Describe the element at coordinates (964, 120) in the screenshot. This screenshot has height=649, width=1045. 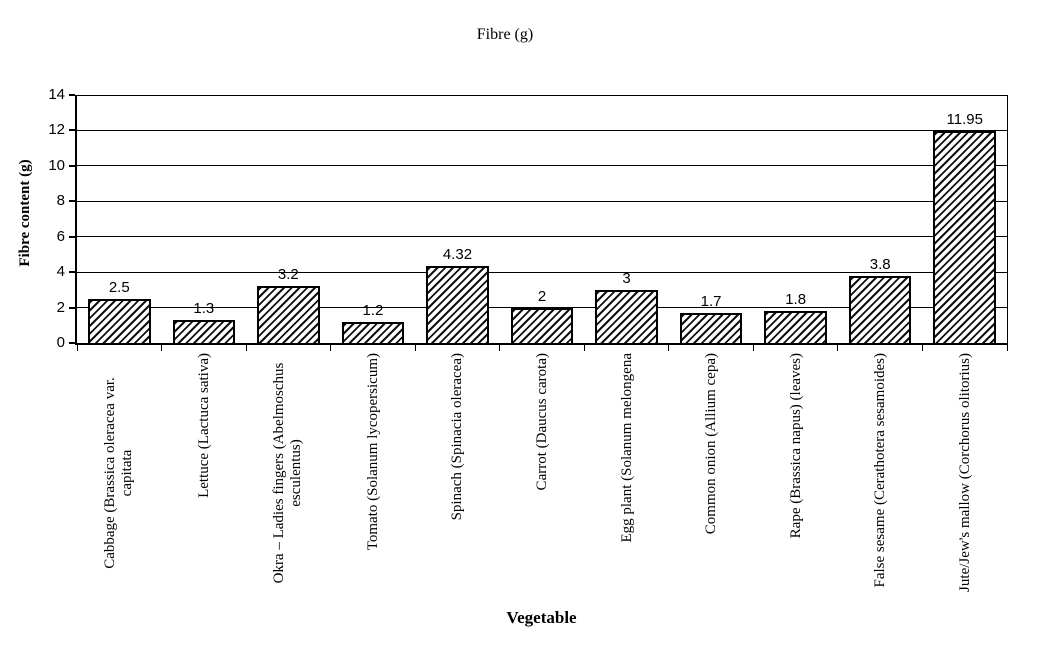
I see `bar-value-label: 11.95` at that location.